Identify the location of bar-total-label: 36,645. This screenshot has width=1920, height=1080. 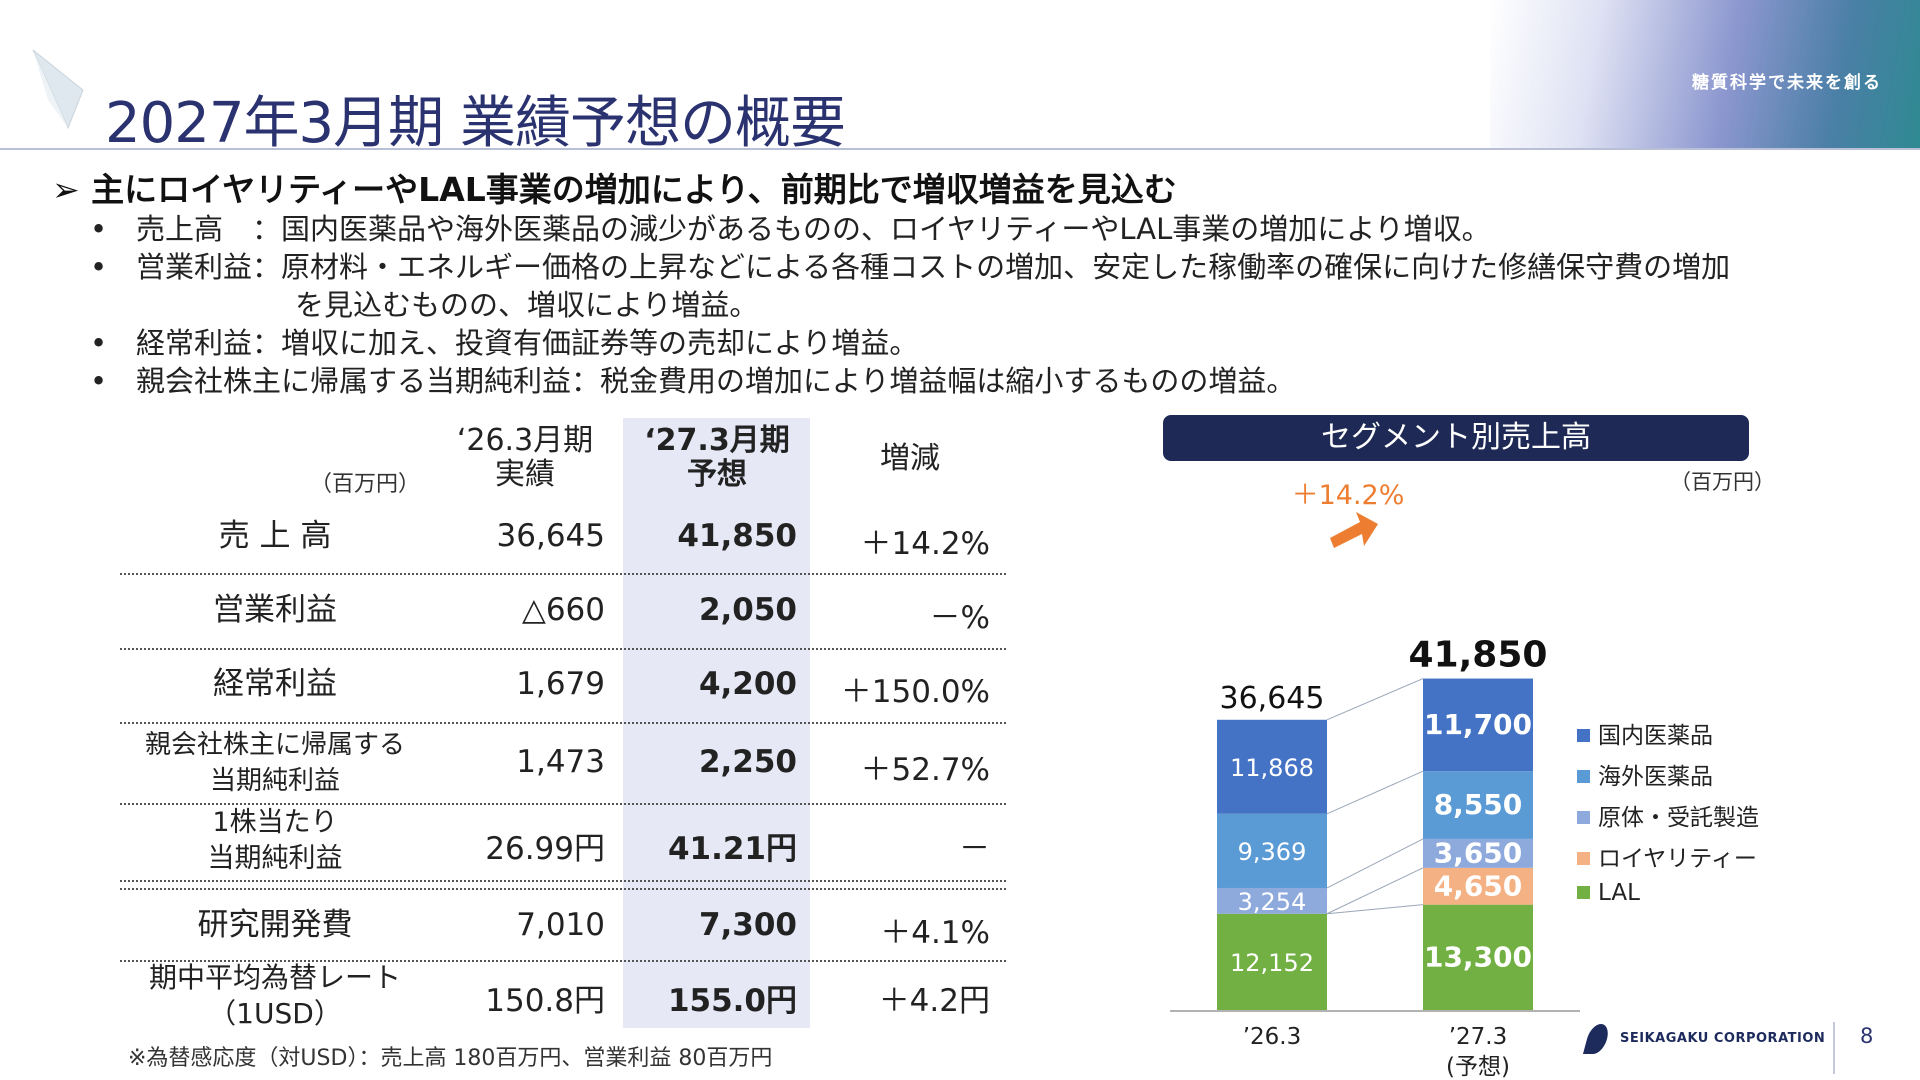
(1272, 698).